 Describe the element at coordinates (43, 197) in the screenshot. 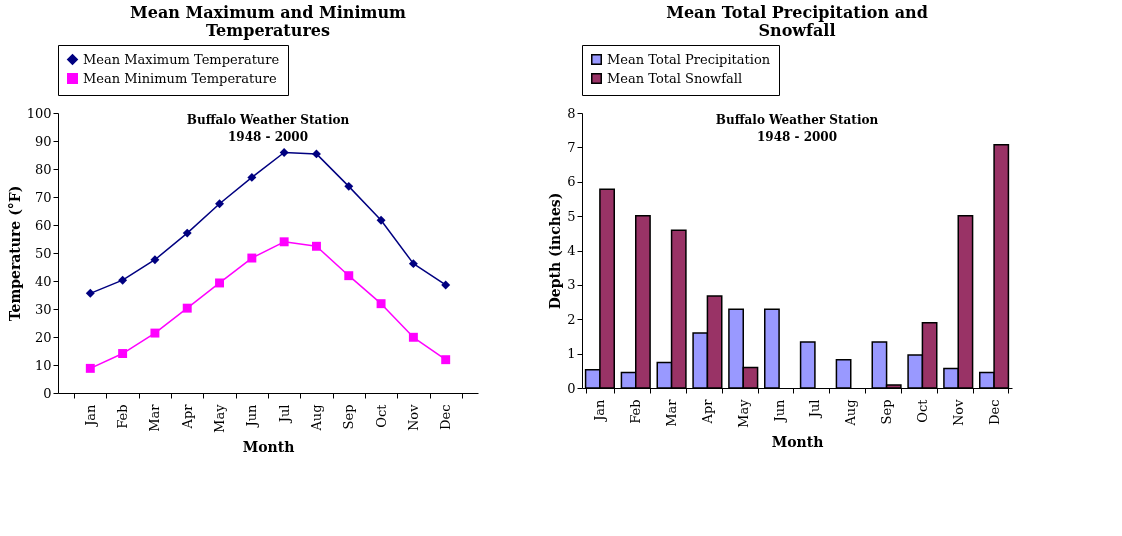

I see `y-tick-label: 70` at that location.